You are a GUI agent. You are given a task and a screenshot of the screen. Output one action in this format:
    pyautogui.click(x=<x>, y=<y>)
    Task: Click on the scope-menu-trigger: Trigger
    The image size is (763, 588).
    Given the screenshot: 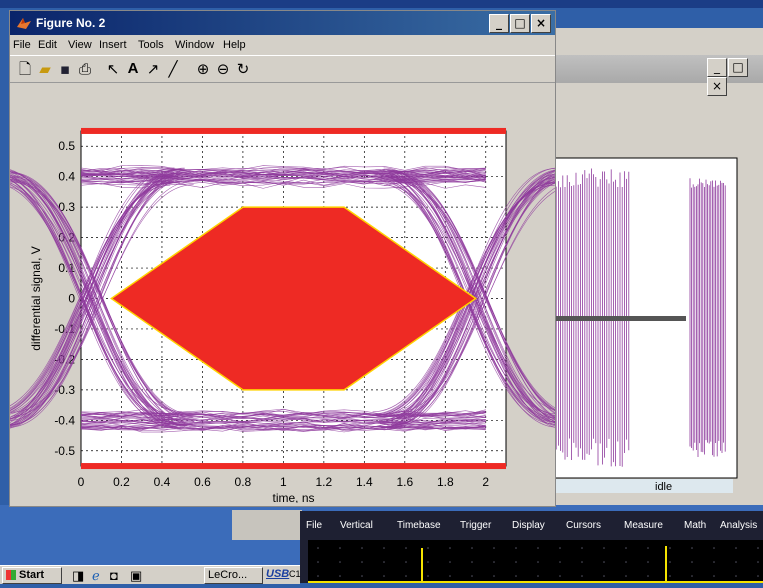 What is the action you would take?
    pyautogui.click(x=476, y=525)
    